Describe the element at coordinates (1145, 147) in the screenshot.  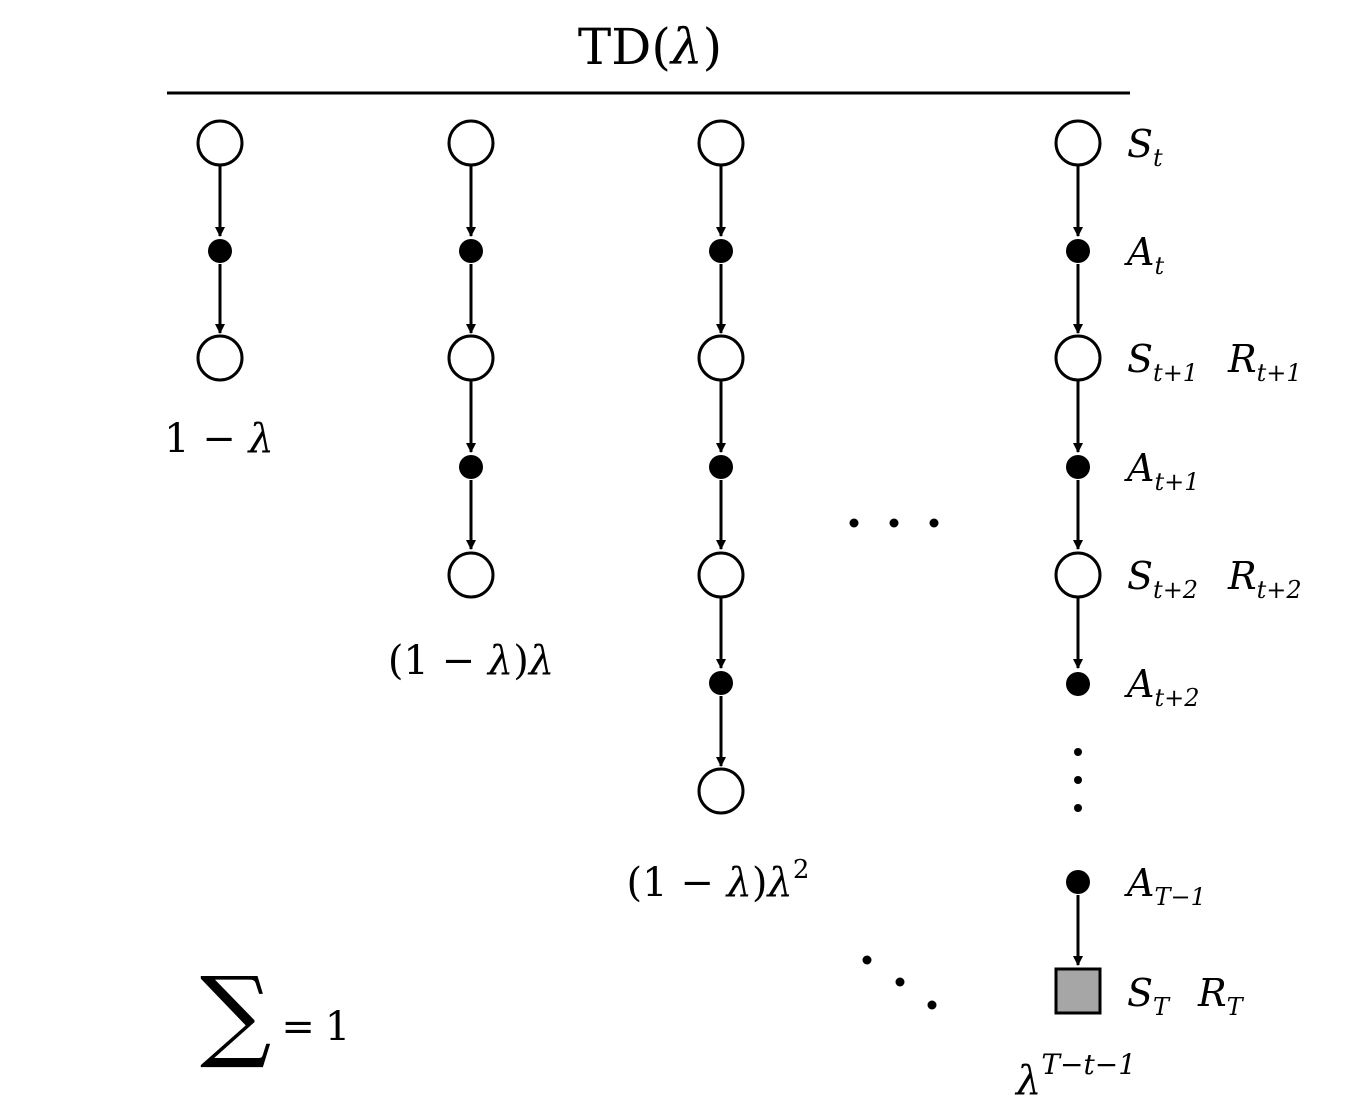
I see `label-s-t: St` at that location.